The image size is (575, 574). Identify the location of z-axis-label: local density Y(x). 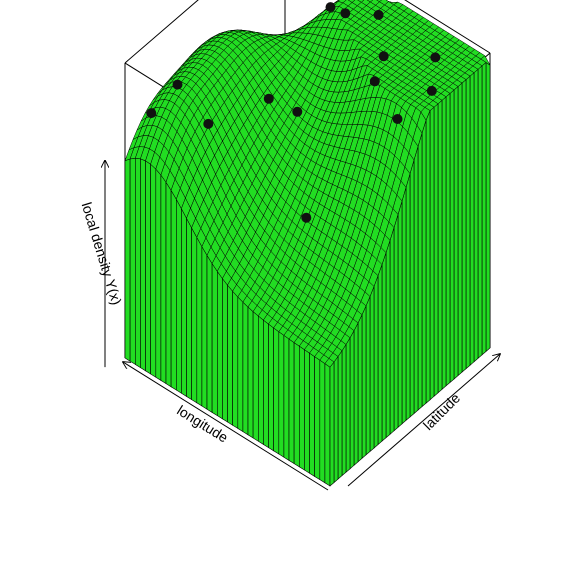
(102, 253).